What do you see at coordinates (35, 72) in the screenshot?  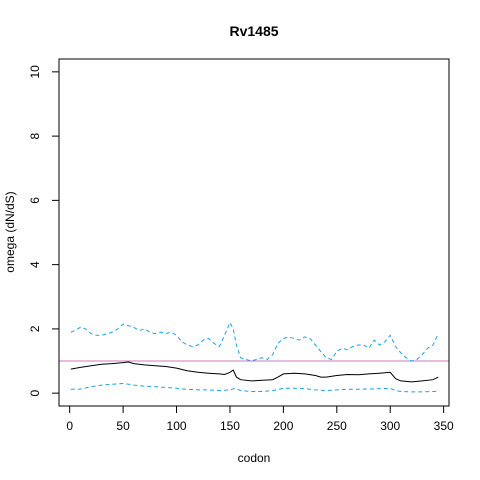 I see `y-tick-label: 10` at bounding box center [35, 72].